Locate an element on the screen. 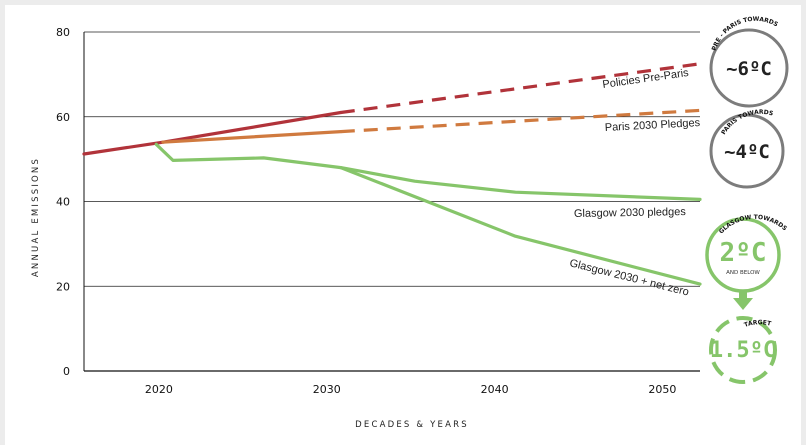 The width and height of the screenshot is (806, 445). temperature-badge-3: 1.5ºC TARGET is located at coordinates (743, 350).